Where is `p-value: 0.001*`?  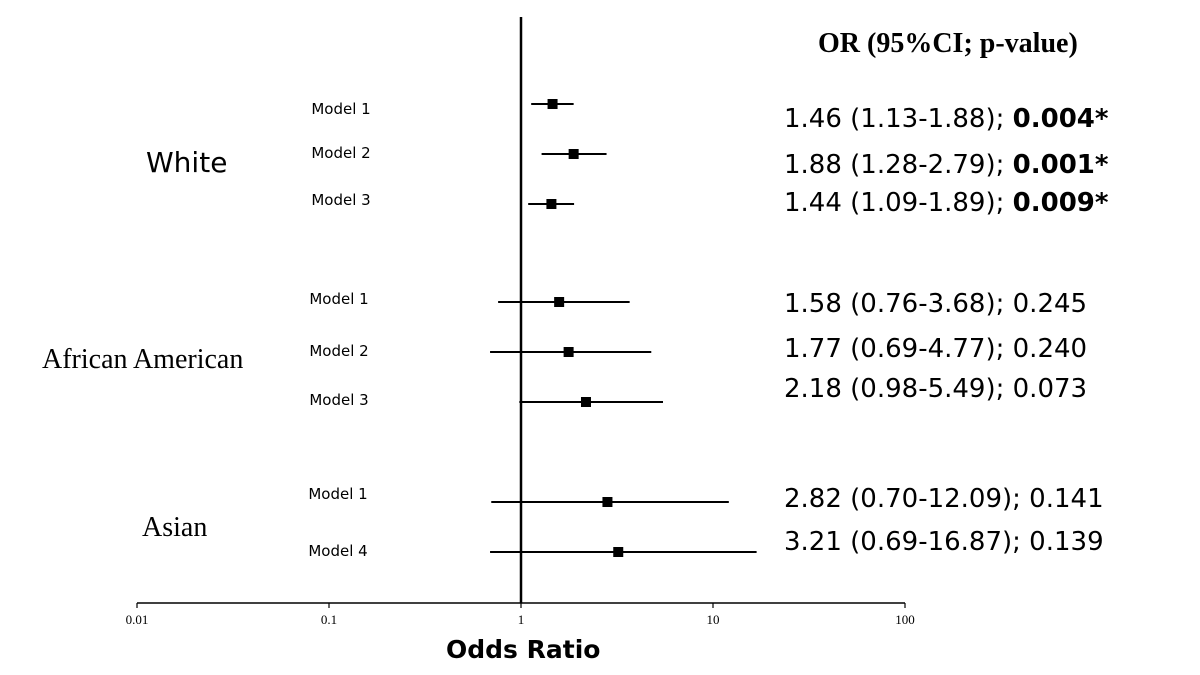 p-value: 0.001* is located at coordinates (1060, 165).